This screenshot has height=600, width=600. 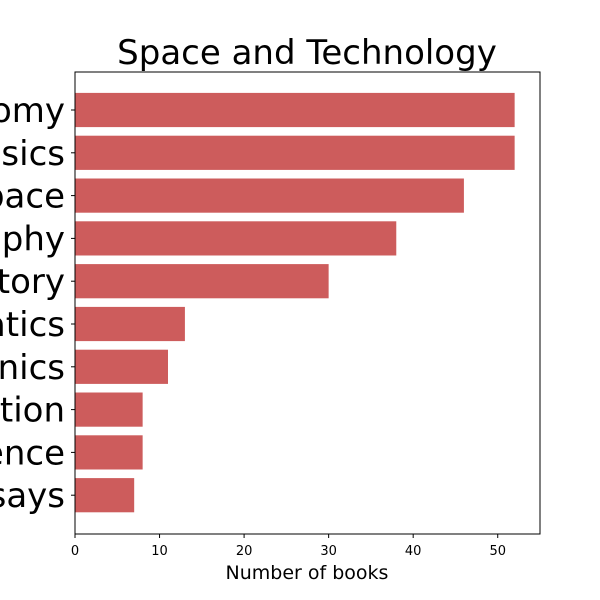 I want to click on category-label: atics, so click(x=32, y=325).